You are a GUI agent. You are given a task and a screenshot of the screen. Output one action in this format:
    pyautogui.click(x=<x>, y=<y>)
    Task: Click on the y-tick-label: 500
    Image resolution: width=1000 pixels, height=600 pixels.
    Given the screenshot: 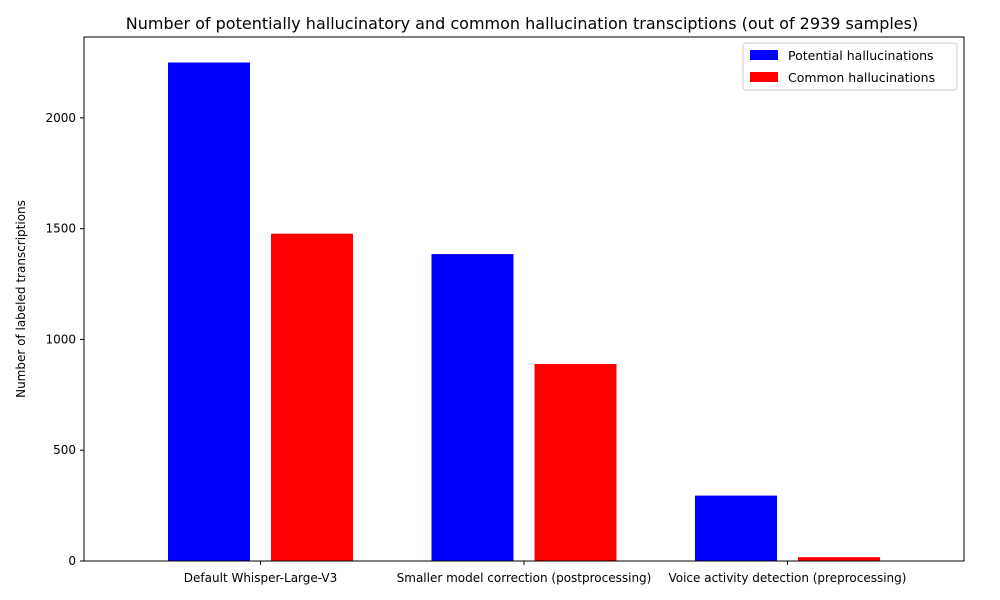 What is the action you would take?
    pyautogui.click(x=64, y=450)
    